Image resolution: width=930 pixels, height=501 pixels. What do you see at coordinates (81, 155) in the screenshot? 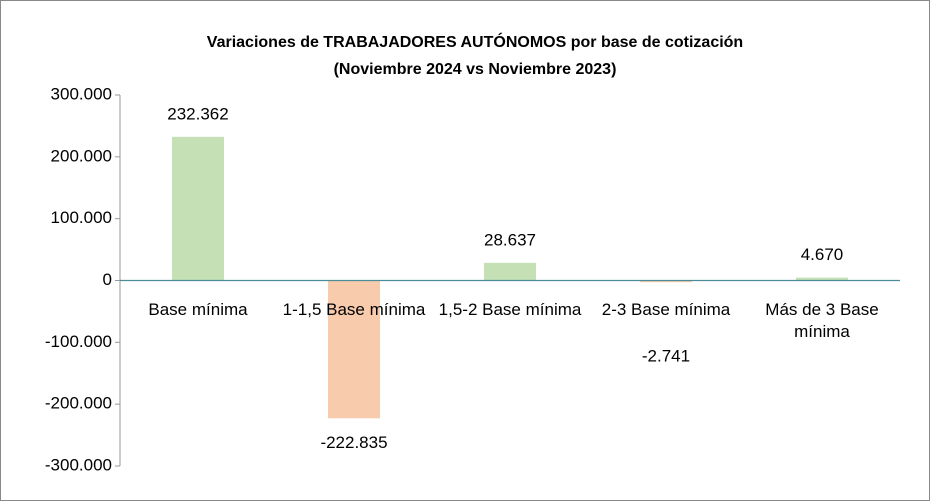
I see `y-tick-label: 200.000` at bounding box center [81, 155].